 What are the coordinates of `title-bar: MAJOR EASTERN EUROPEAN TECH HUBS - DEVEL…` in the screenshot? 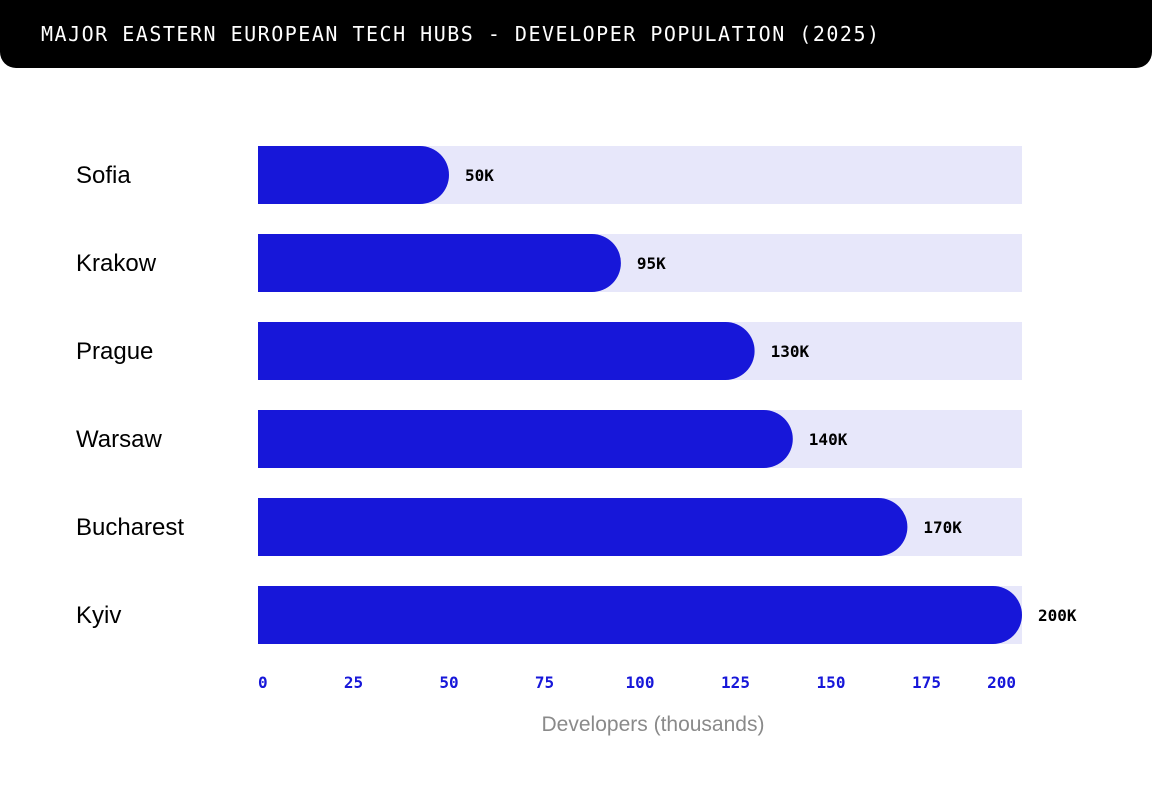 It's located at (576, 34).